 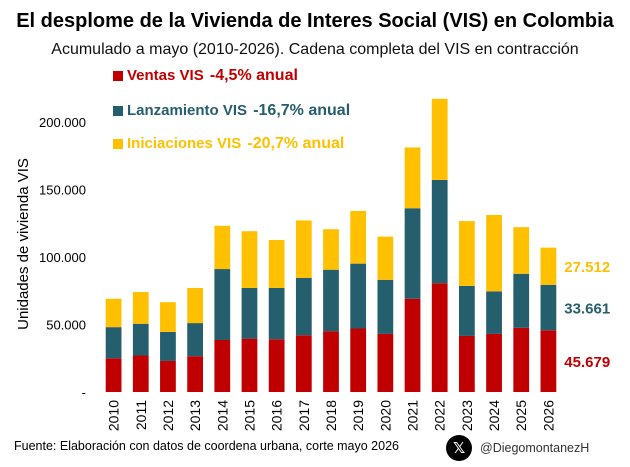 I want to click on x-tick-label: 2019, so click(x=358, y=415).